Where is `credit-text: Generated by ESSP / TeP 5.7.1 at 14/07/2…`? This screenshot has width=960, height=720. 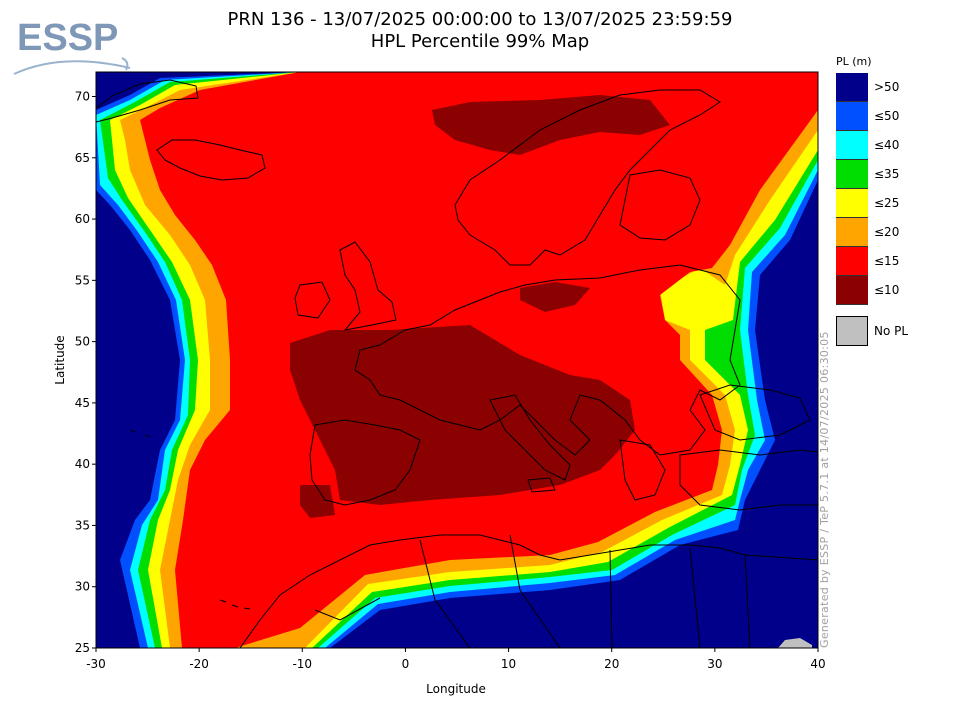
credit-text: Generated by ESSP / TeP 5.7.1 at 14/07/2… is located at coordinates (824, 489).